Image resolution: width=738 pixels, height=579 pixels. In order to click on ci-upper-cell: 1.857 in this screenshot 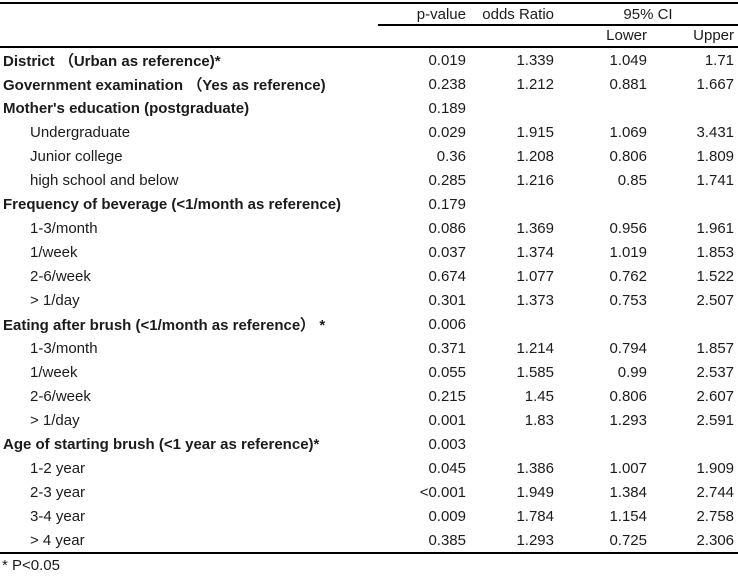, I will do `click(715, 348)`.